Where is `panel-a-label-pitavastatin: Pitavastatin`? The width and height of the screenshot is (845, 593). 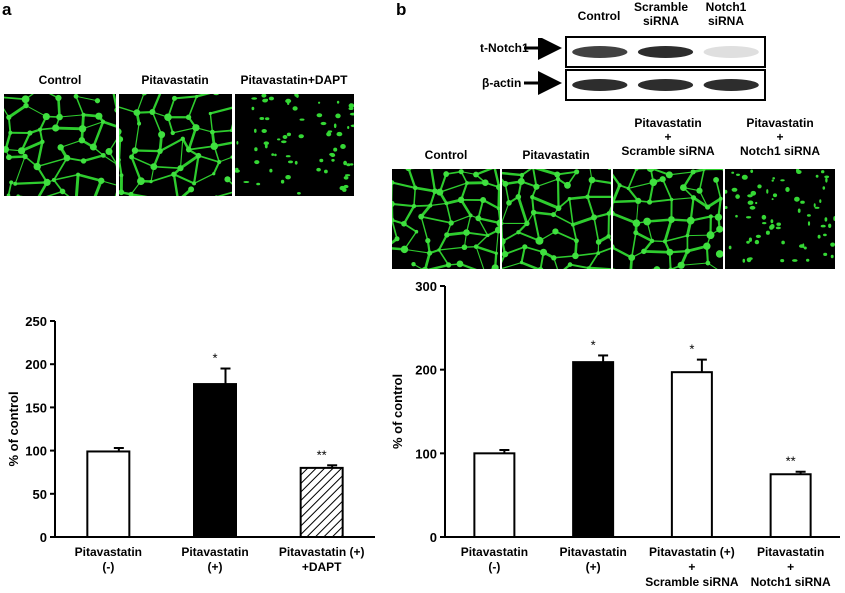
panel-a-label-pitavastatin: Pitavastatin is located at coordinates (175, 80).